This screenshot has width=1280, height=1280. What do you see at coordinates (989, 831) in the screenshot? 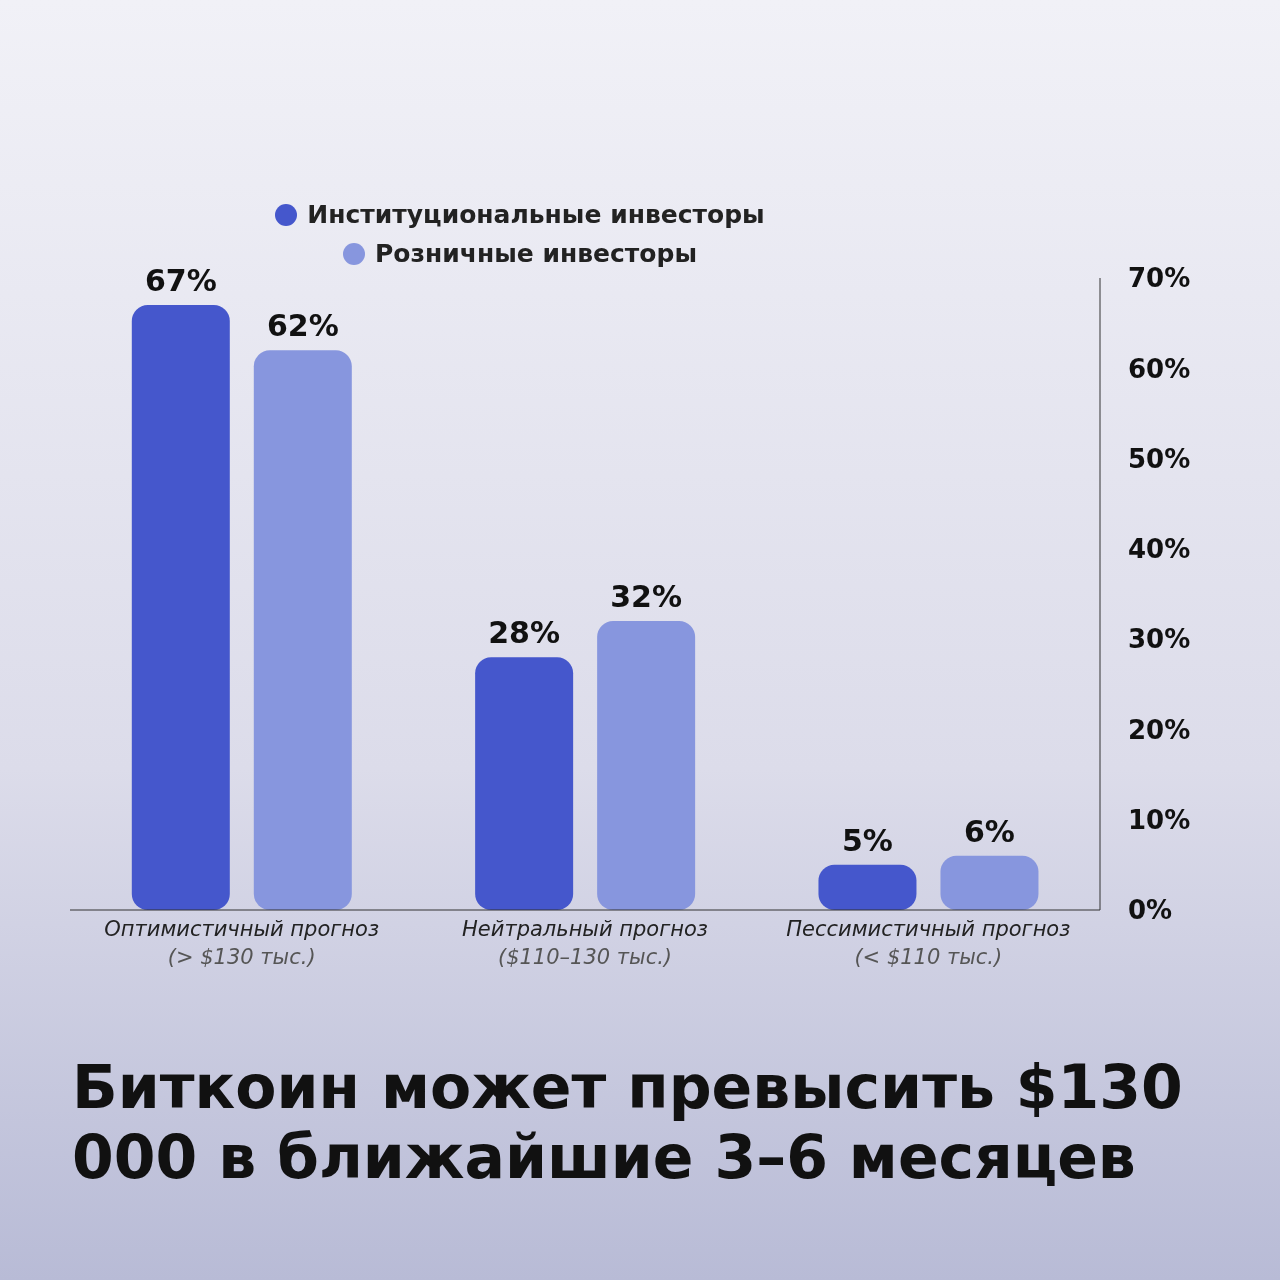
I see `data-label: 6%` at bounding box center [989, 831].